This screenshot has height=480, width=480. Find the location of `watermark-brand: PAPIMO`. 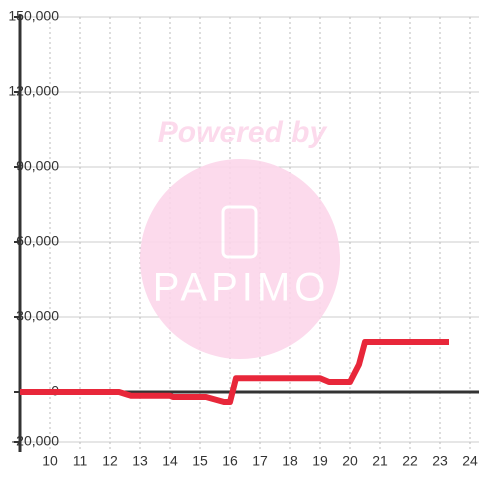

watermark-brand: PAPIMO is located at coordinates (241, 288).